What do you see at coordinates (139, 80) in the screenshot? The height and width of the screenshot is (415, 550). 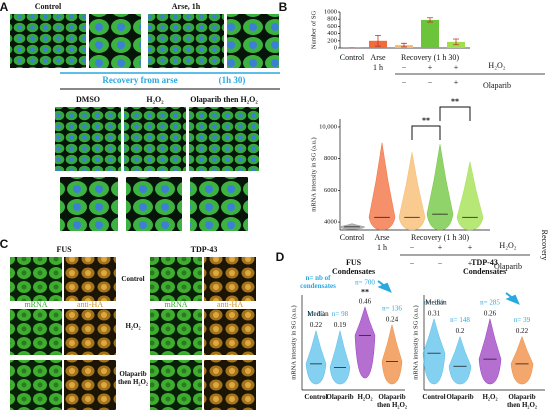 I see `section-title: Recovery from arse` at bounding box center [139, 80].